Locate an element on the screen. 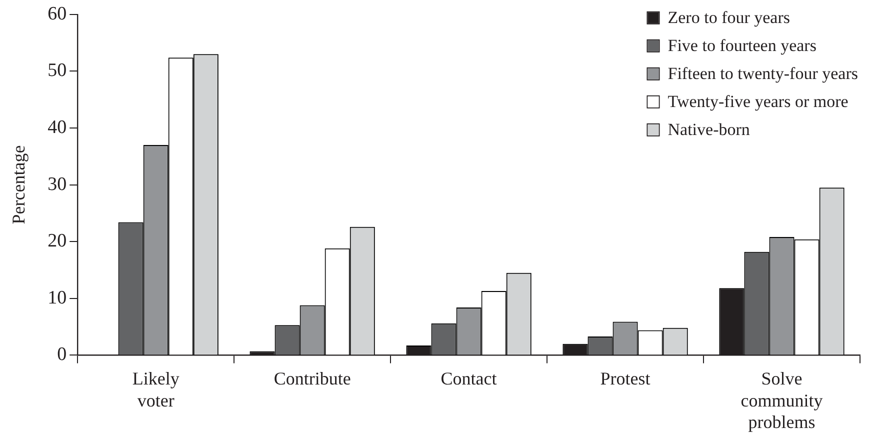 This screenshot has width=870, height=445. legend-label: Zero to four years is located at coordinates (729, 17).